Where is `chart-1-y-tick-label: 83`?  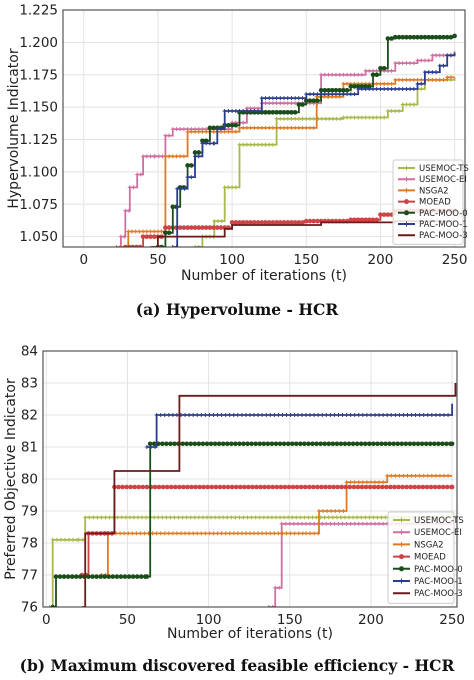
chart-1-y-tick-label: 83 is located at coordinates (29, 384).